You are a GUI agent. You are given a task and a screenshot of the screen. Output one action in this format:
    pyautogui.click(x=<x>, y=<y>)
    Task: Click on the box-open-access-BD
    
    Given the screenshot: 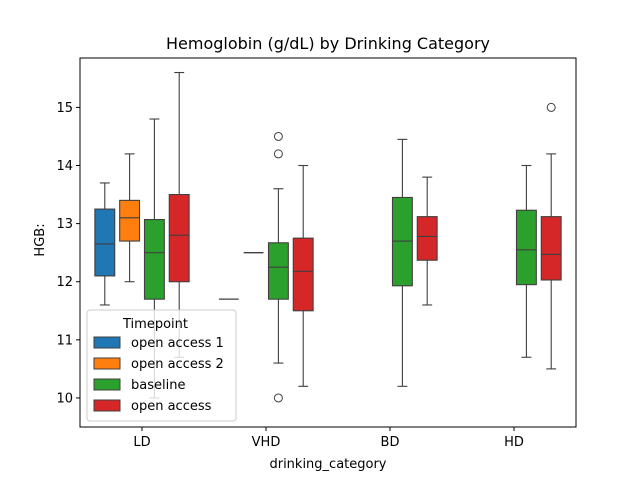 What is the action you would take?
    pyautogui.click(x=427, y=241)
    